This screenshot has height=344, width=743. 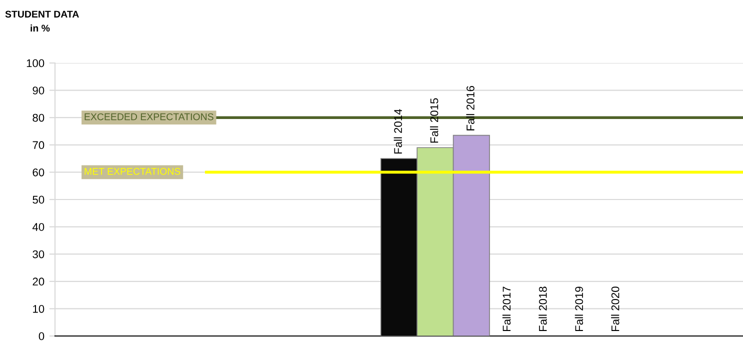 I want to click on x-tick-label: Fall 2018, so click(x=542, y=308).